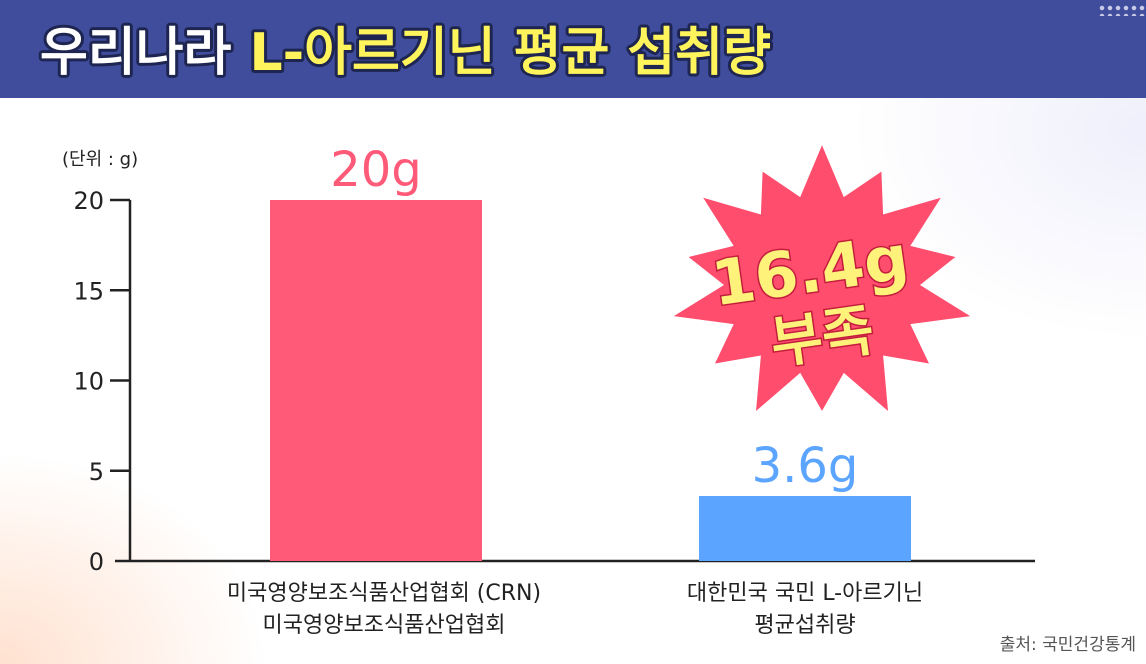 Image resolution: width=1146 pixels, height=664 pixels. Describe the element at coordinates (96, 562) in the screenshot. I see `y-tick-label: 0` at that location.